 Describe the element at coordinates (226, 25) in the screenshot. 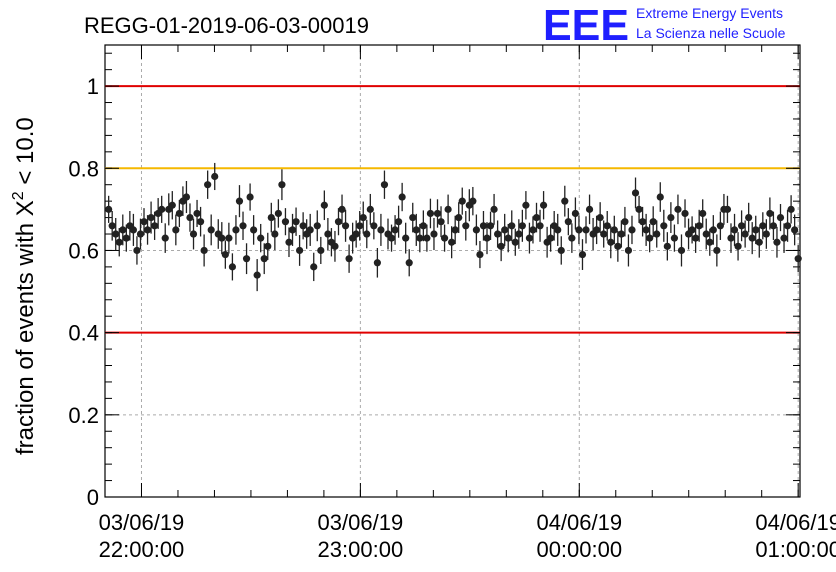

I see `chart-title: REGG-01-2019-06-03-00019` at that location.